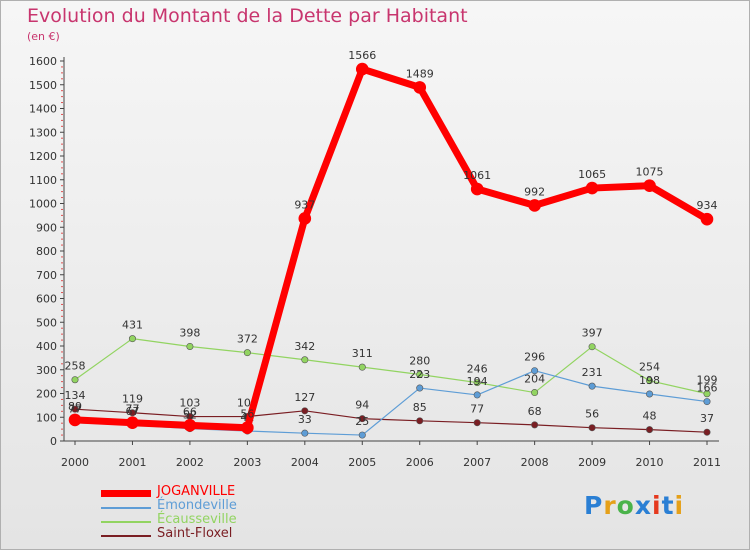 Image resolution: width=750 pixels, height=550 pixels. I want to click on y-tick-label: 200, so click(46, 394).